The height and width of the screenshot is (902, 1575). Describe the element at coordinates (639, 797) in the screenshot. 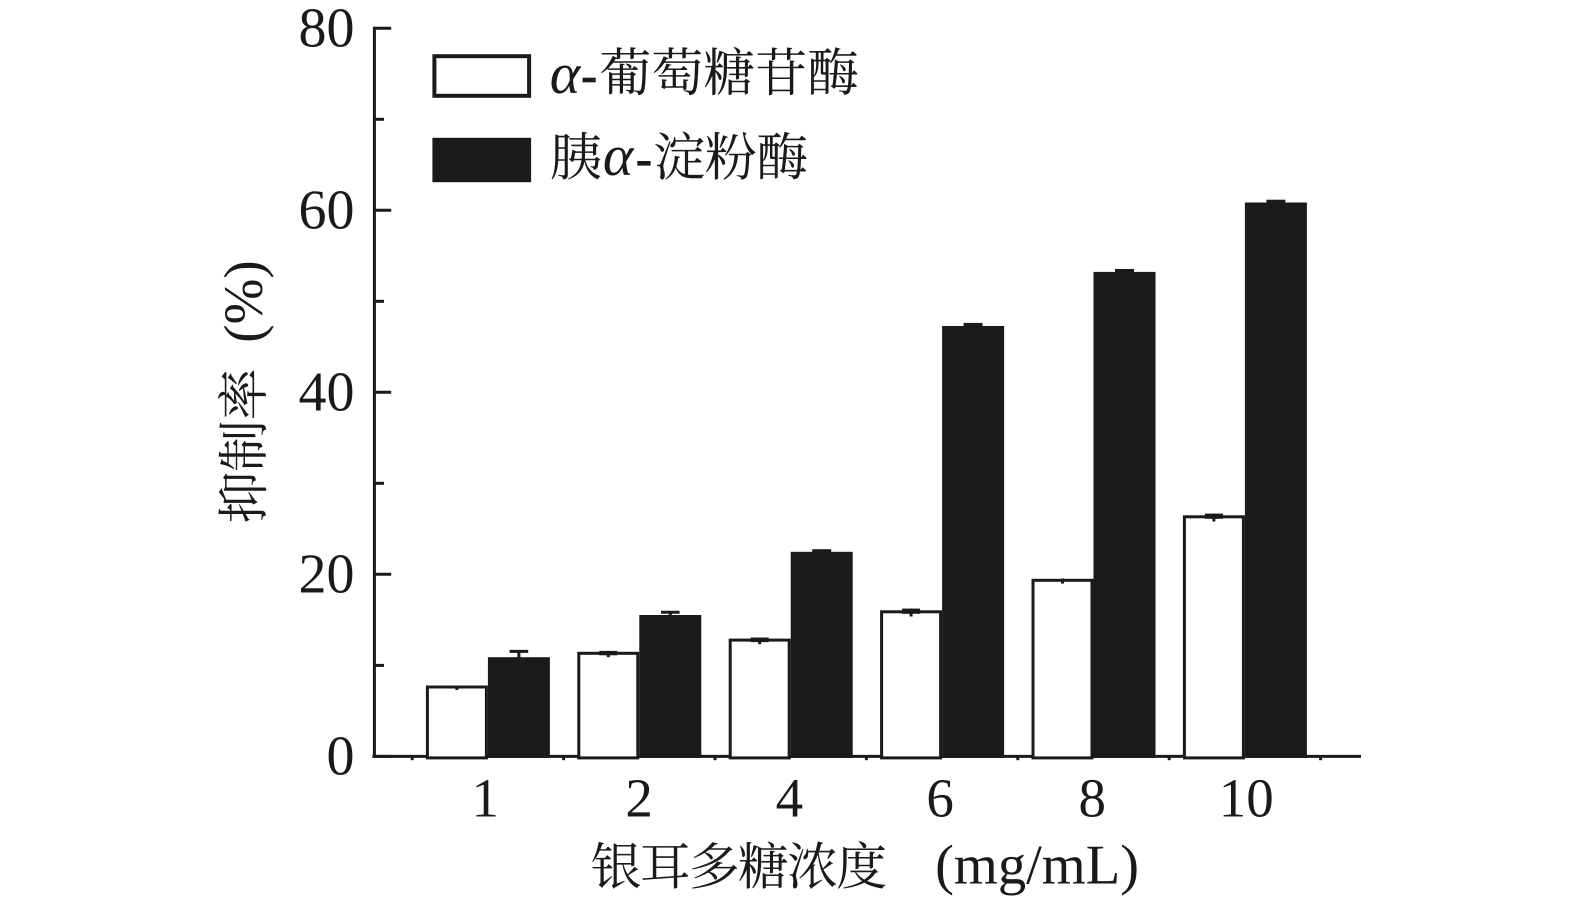

I see `svg-text: 2` at that location.